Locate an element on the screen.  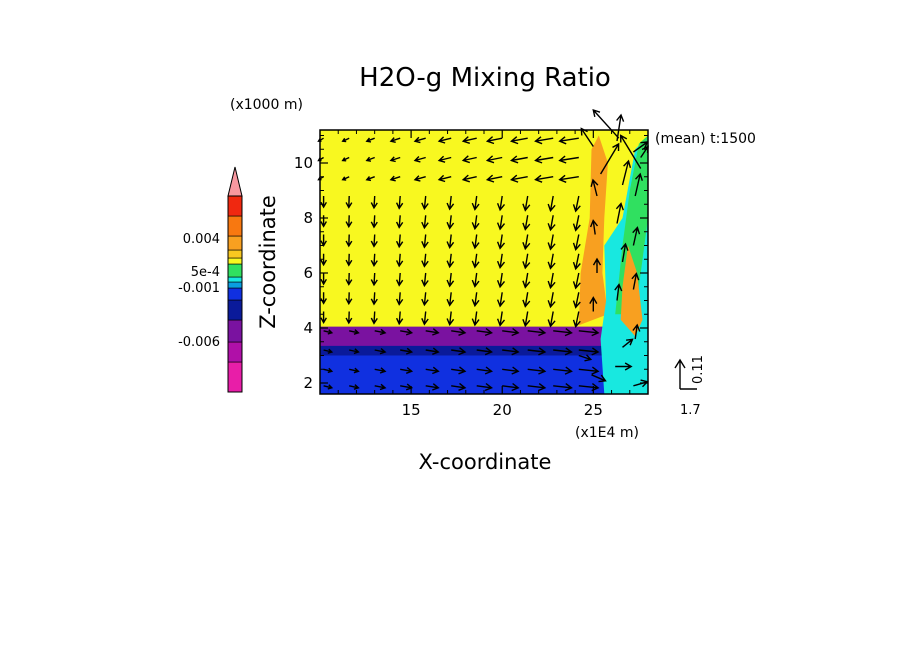
colorbar-label: 0.004 is located at coordinates (201, 239).